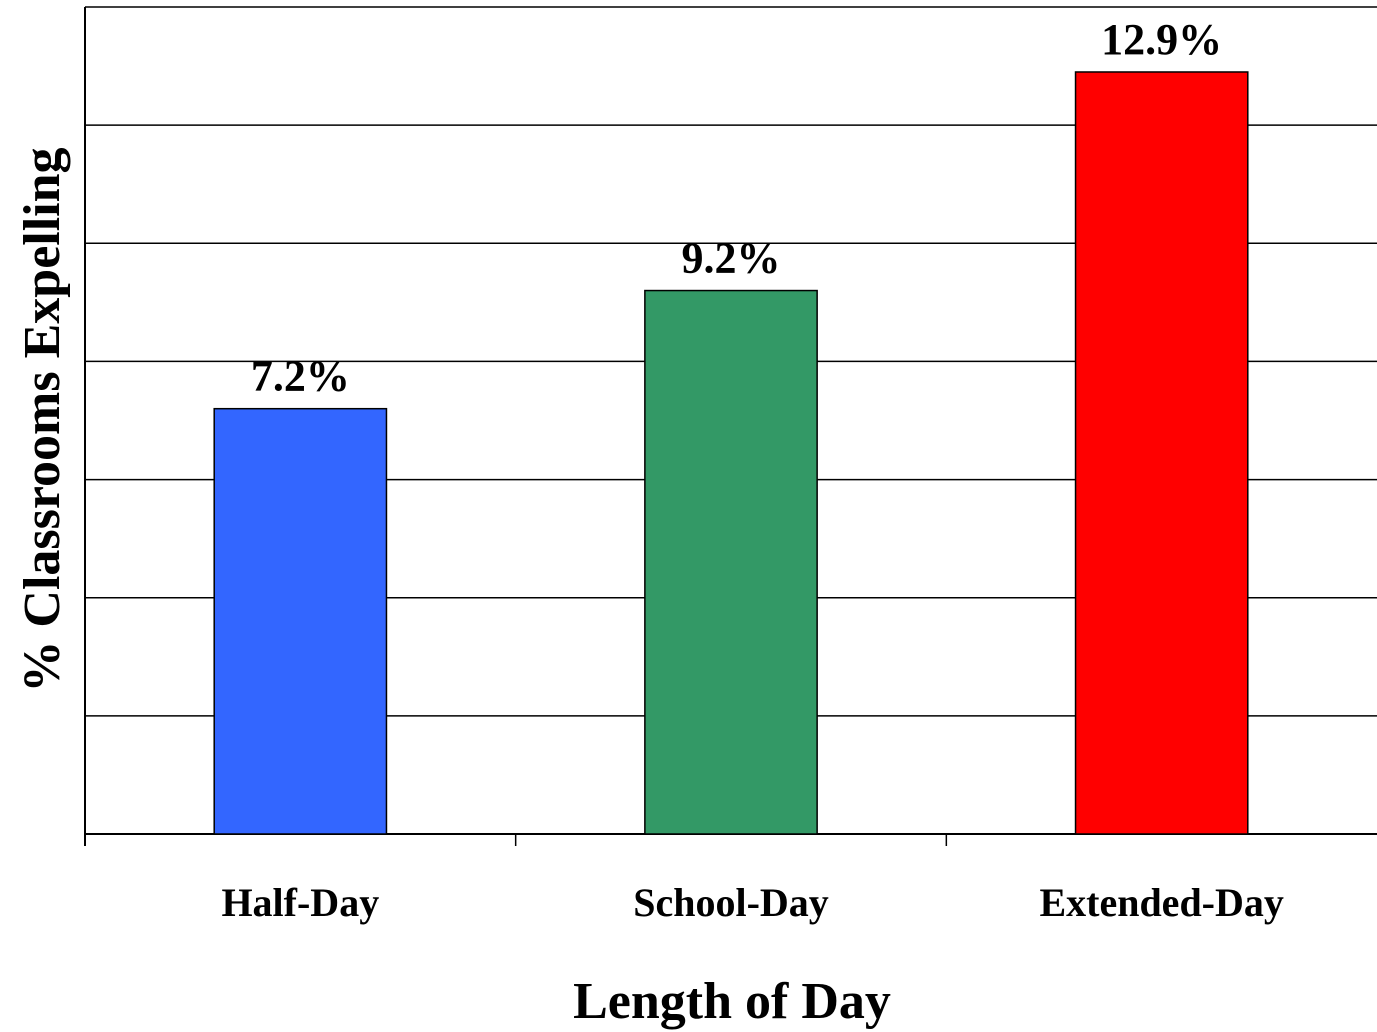  What do you see at coordinates (300, 621) in the screenshot?
I see `bar-half-day` at bounding box center [300, 621].